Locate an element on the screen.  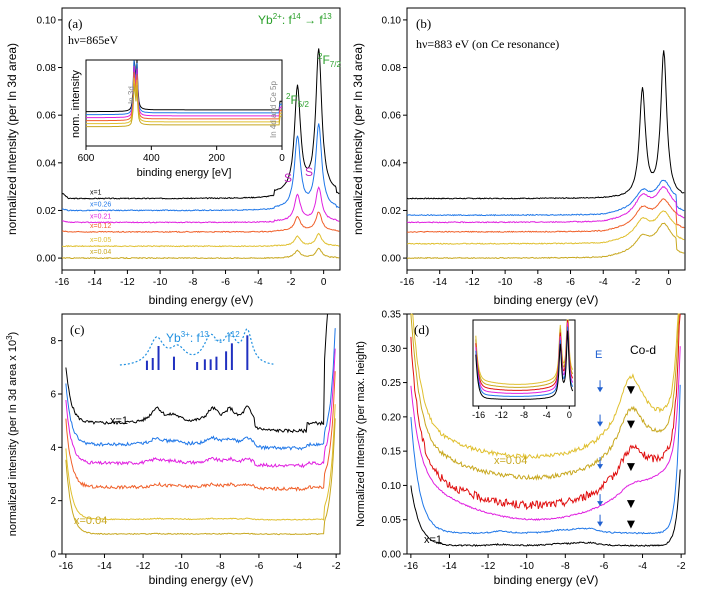
inset-a-line-x021 is located at coordinates (184, 92).